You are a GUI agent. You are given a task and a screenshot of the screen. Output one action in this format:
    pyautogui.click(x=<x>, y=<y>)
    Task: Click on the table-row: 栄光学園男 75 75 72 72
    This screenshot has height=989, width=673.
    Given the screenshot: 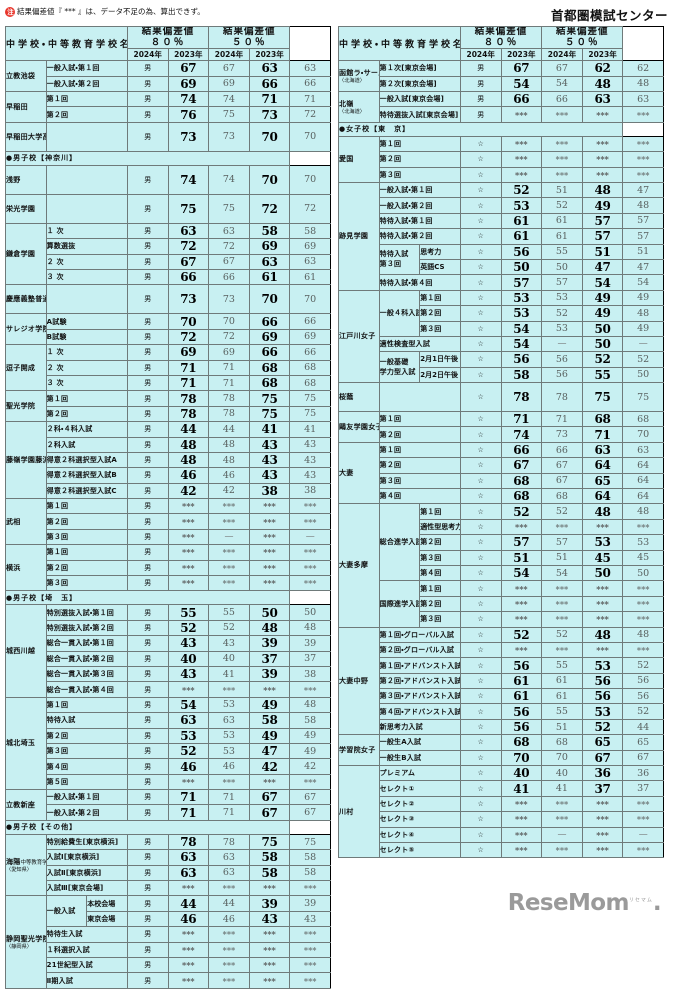 What is the action you would take?
    pyautogui.click(x=168, y=208)
    